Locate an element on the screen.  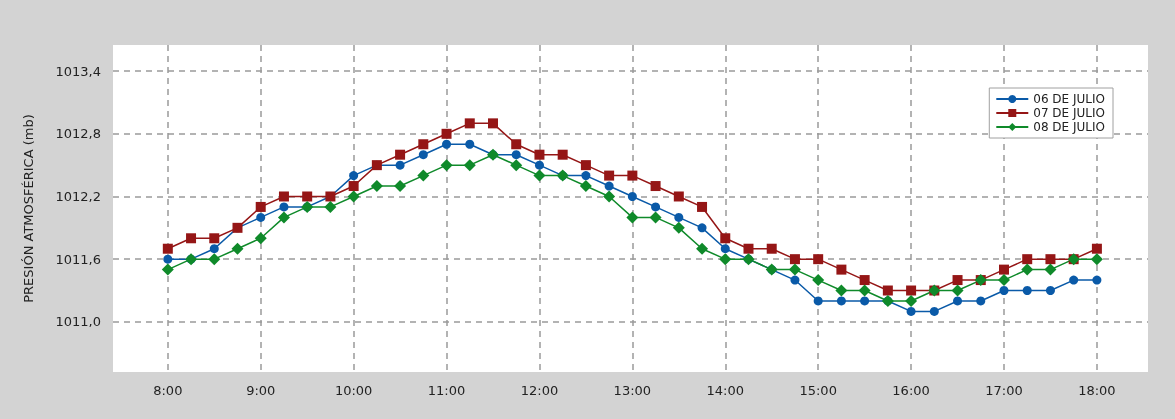
y-tick-label: 1011,6 is located at coordinates (78, 259).